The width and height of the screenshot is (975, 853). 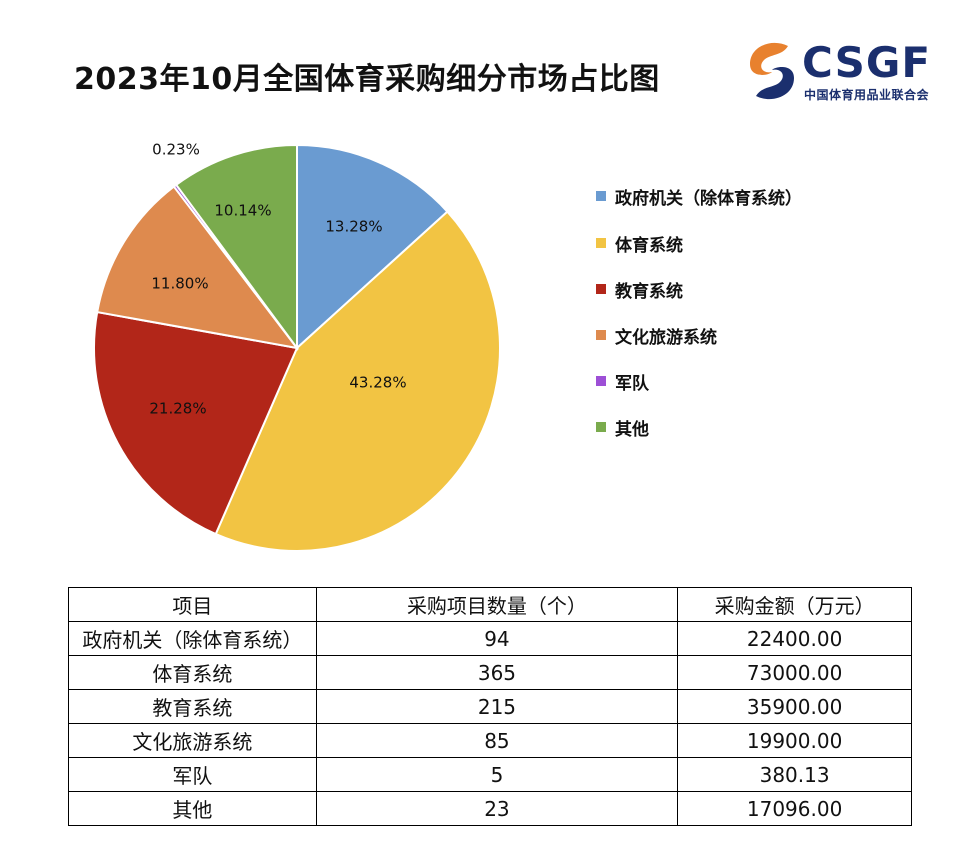 I want to click on table-cell: 365, so click(x=497, y=672).